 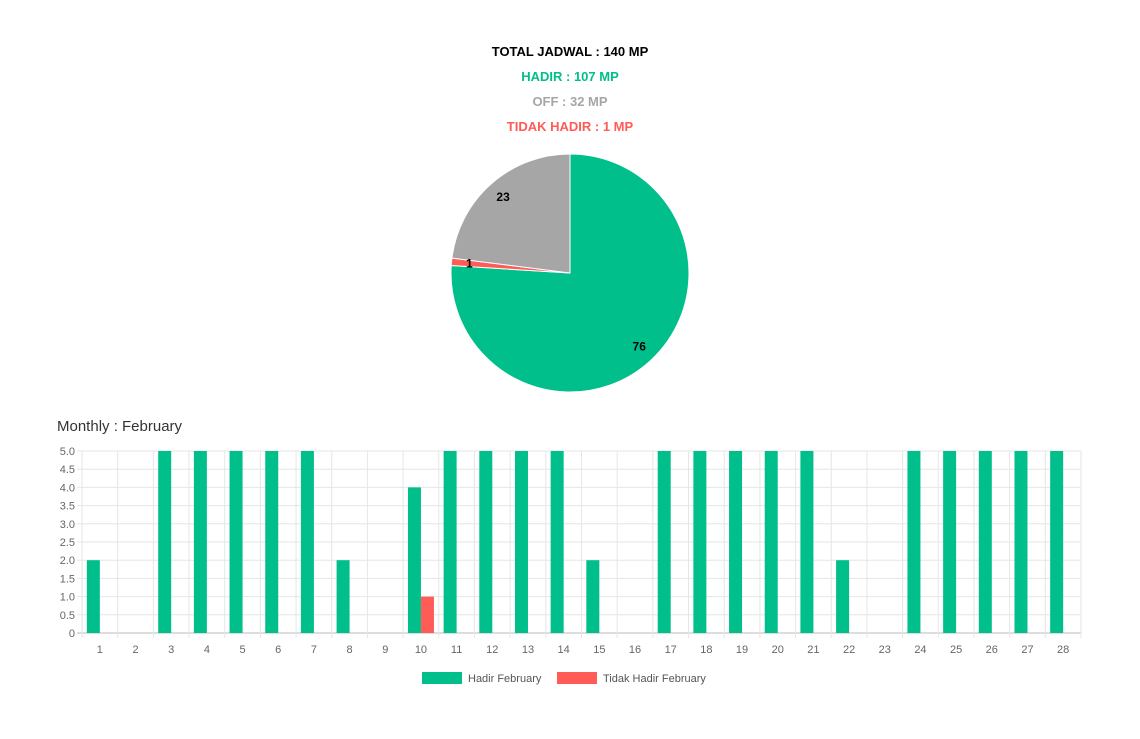 What do you see at coordinates (469, 263) in the screenshot?
I see `pie-label-tidak-hadir: 1` at bounding box center [469, 263].